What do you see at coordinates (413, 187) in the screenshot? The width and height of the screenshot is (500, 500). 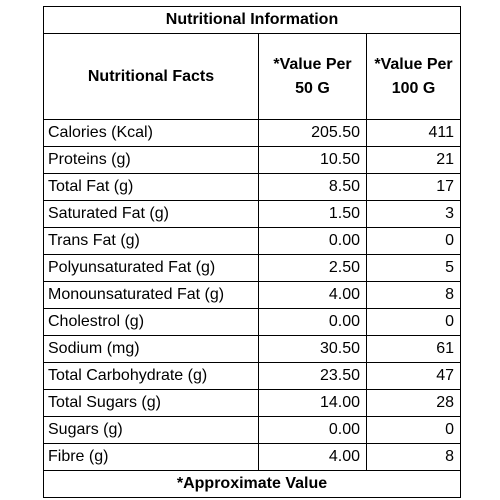 I see `value-per-100g: 17` at bounding box center [413, 187].